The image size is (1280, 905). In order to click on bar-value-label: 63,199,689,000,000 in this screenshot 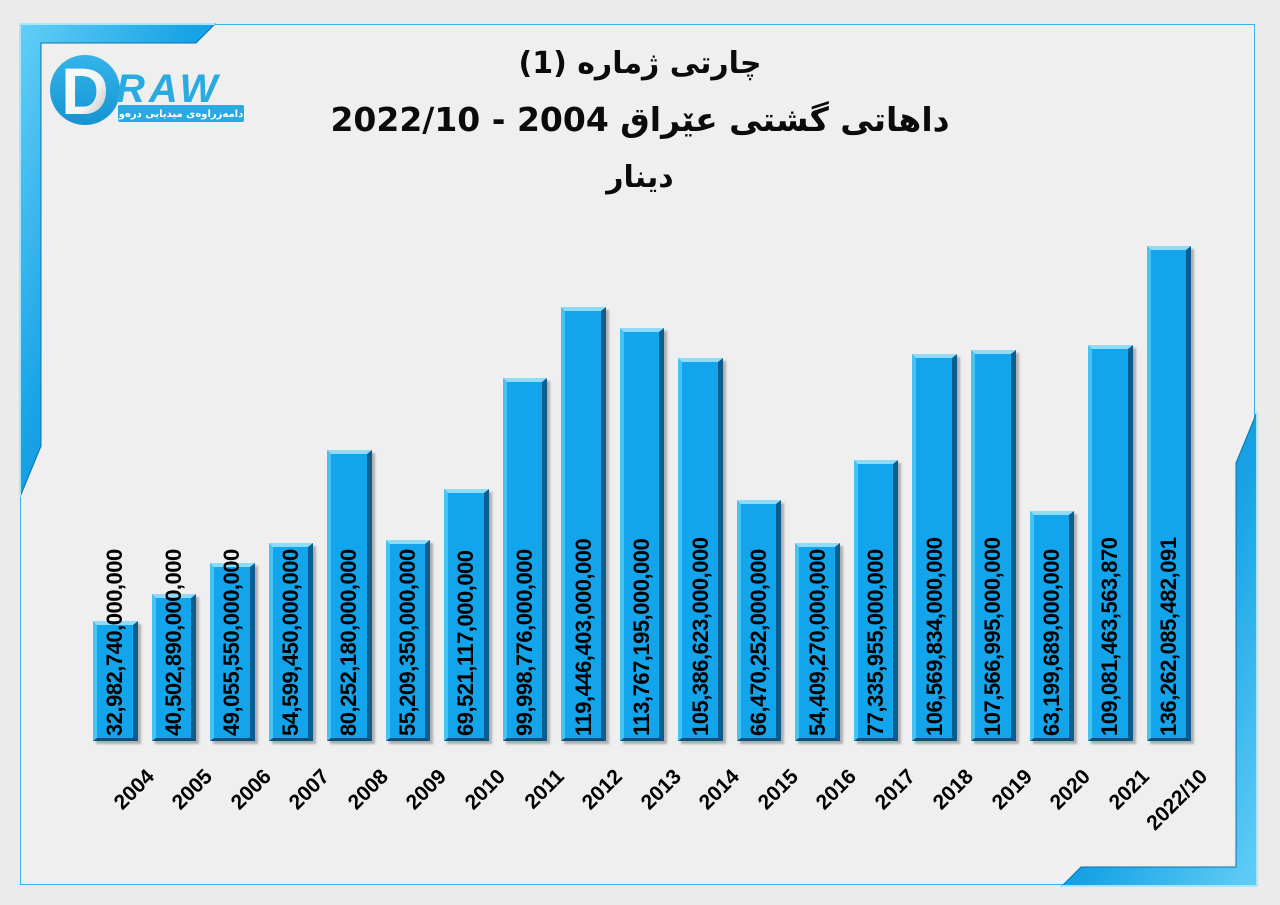, I will do `click(1051, 642)`.